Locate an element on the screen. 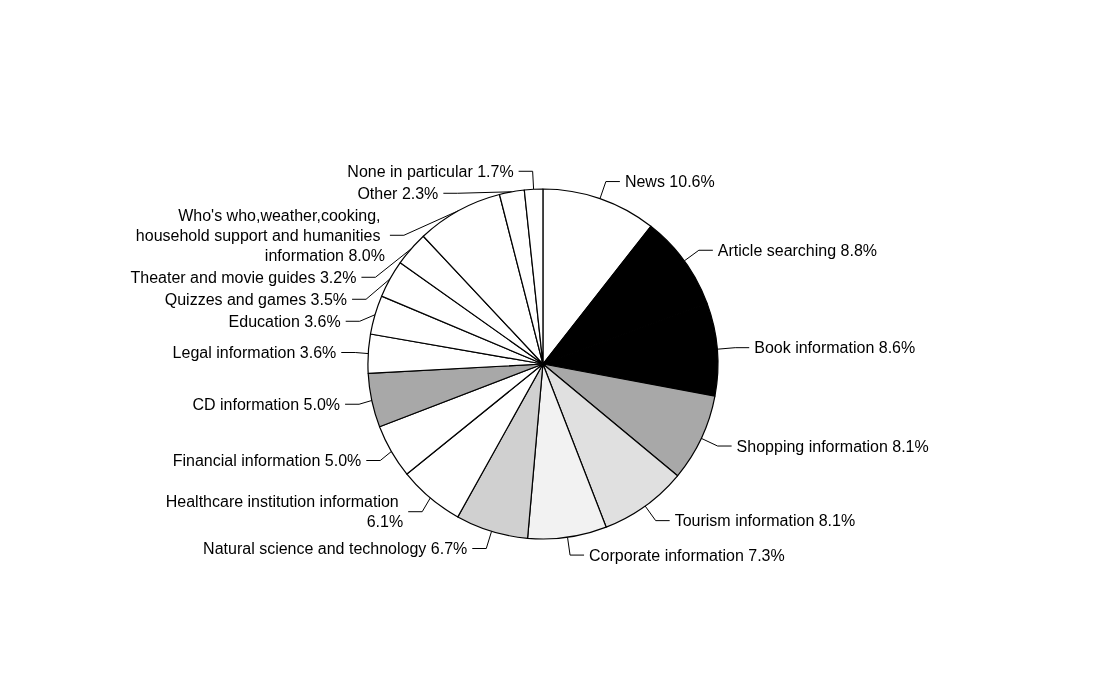 This screenshot has height=700, width=1108. slice-label: Financial information 5.0% is located at coordinates (267, 460).